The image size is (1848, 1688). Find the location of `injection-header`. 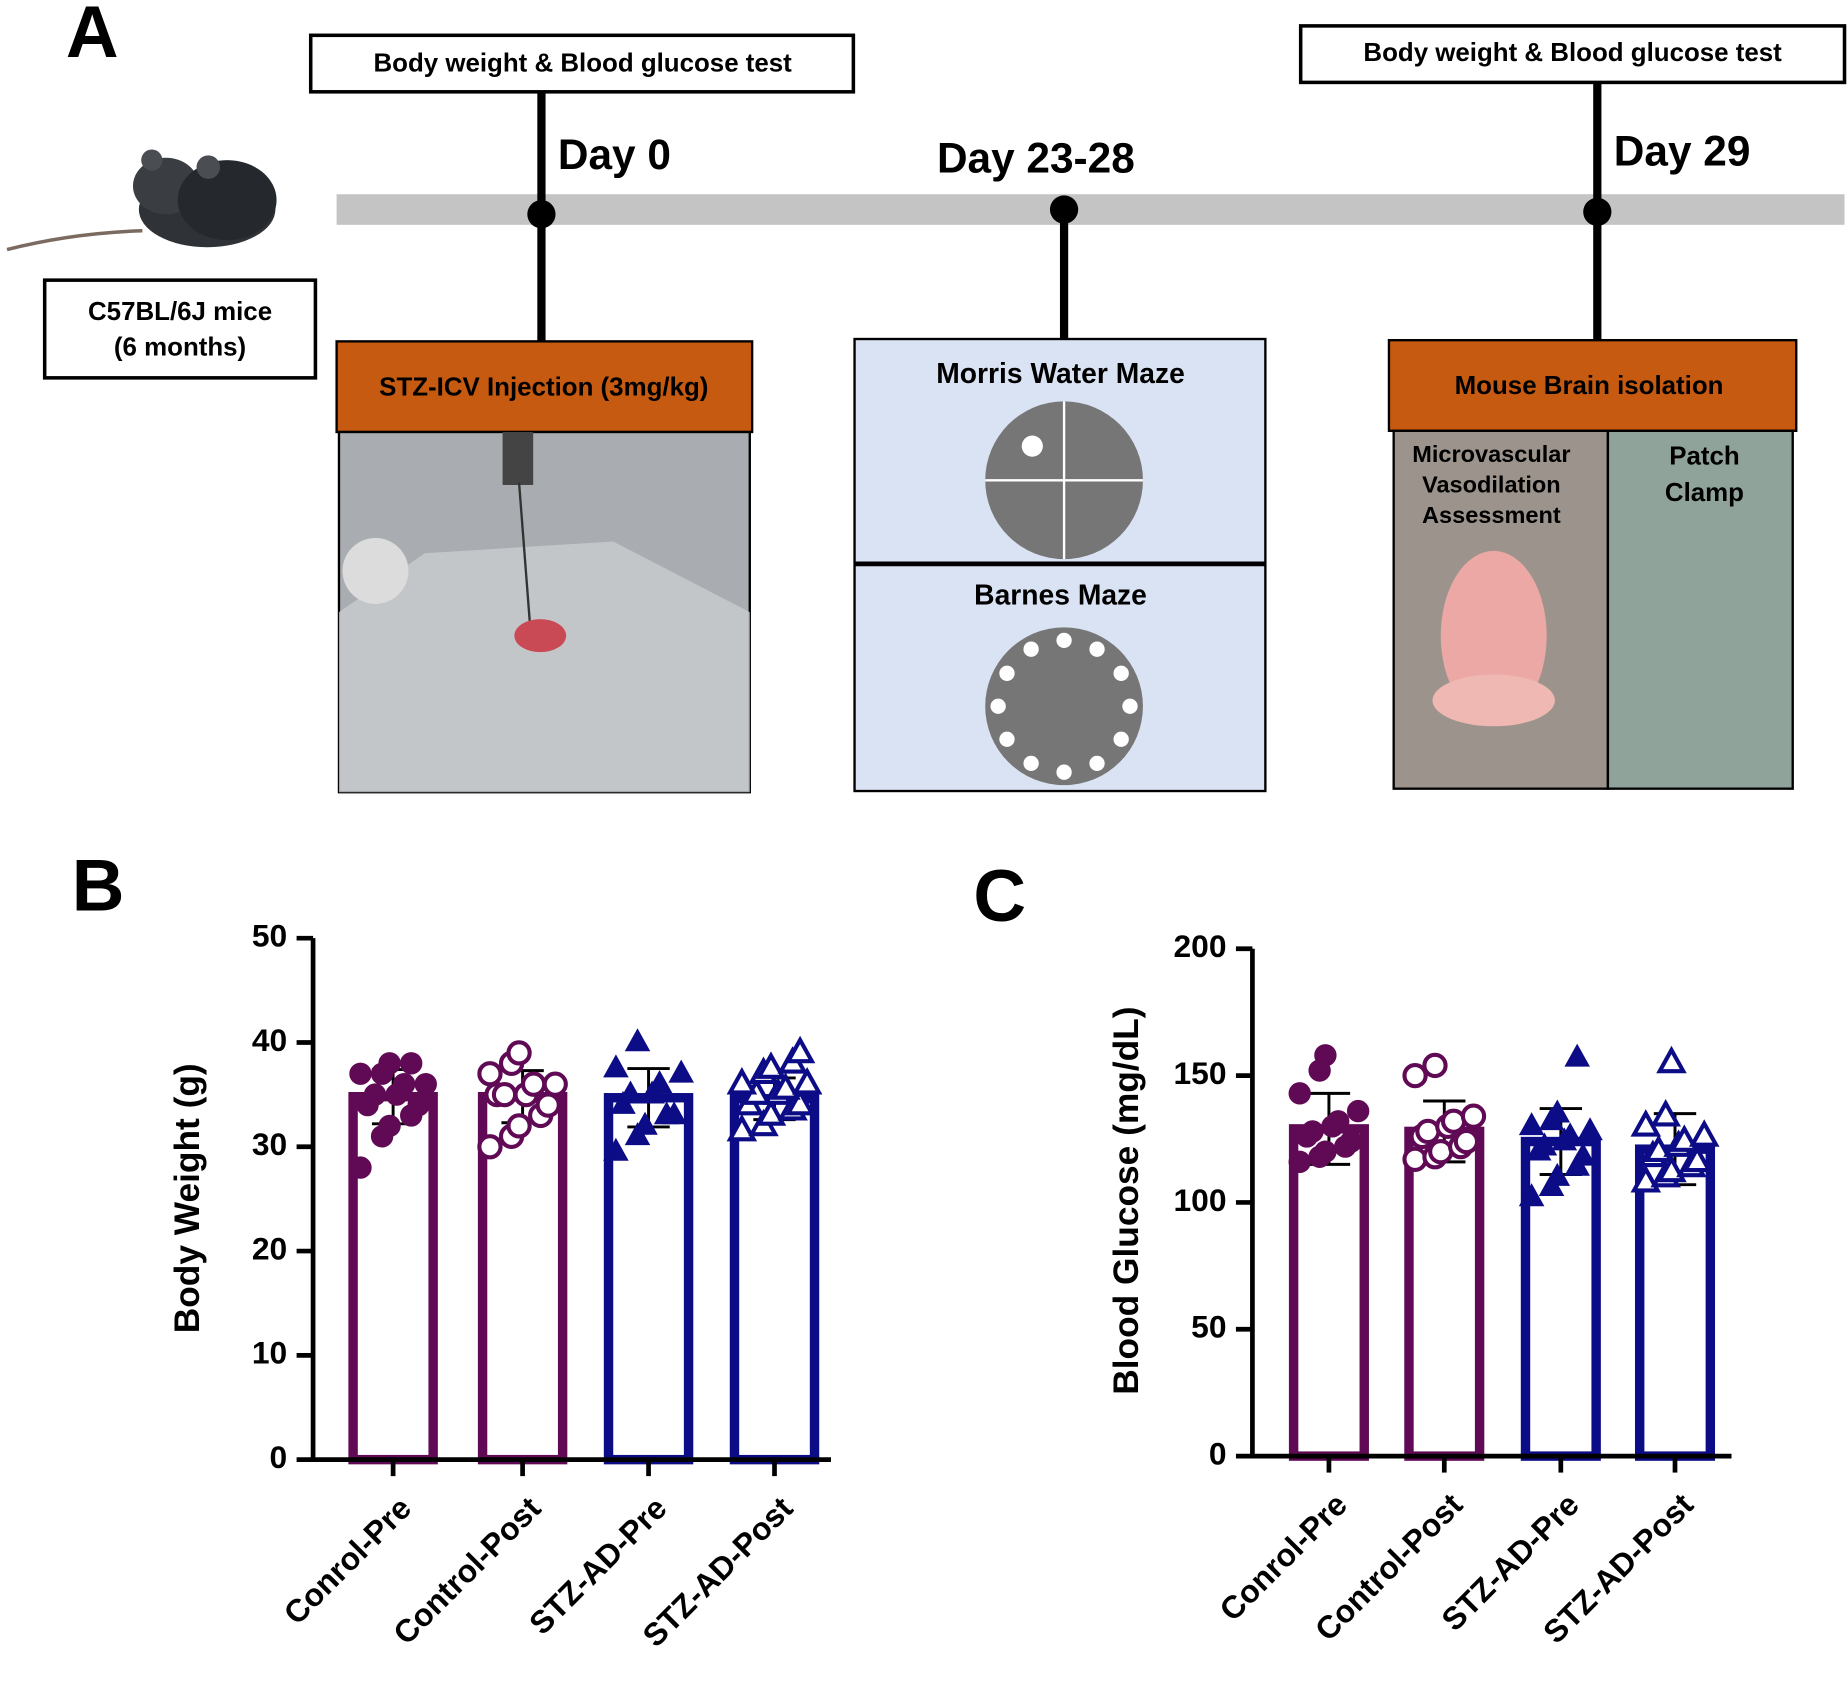

injection-header is located at coordinates (544, 387).